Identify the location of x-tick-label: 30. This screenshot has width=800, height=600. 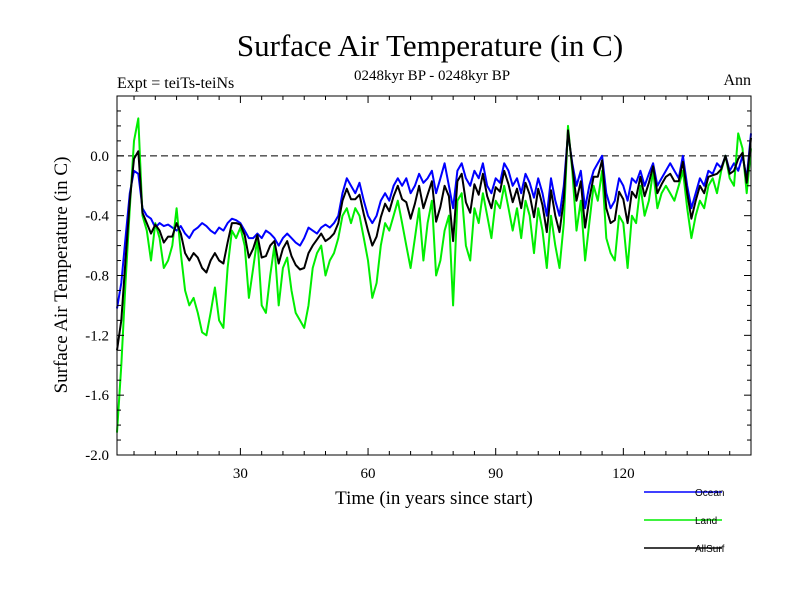
(240, 474).